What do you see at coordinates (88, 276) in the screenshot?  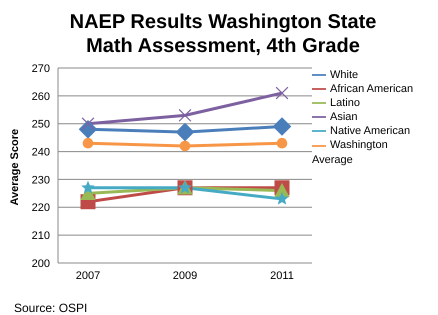 I see `x-tick-label: 2007` at bounding box center [88, 276].